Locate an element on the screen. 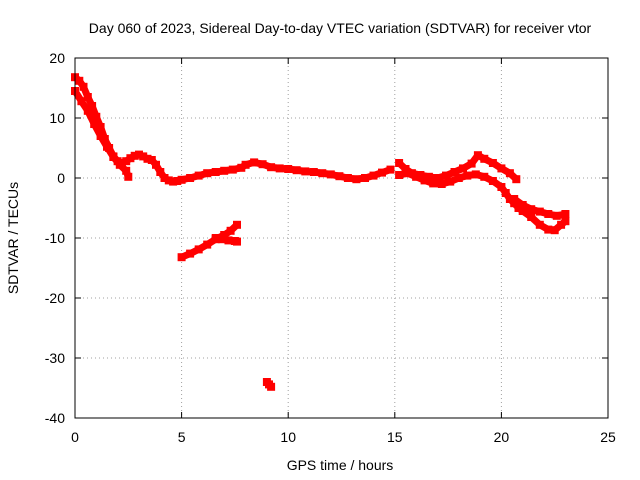 The width and height of the screenshot is (640, 480). x-tick-label: 10 is located at coordinates (288, 437).